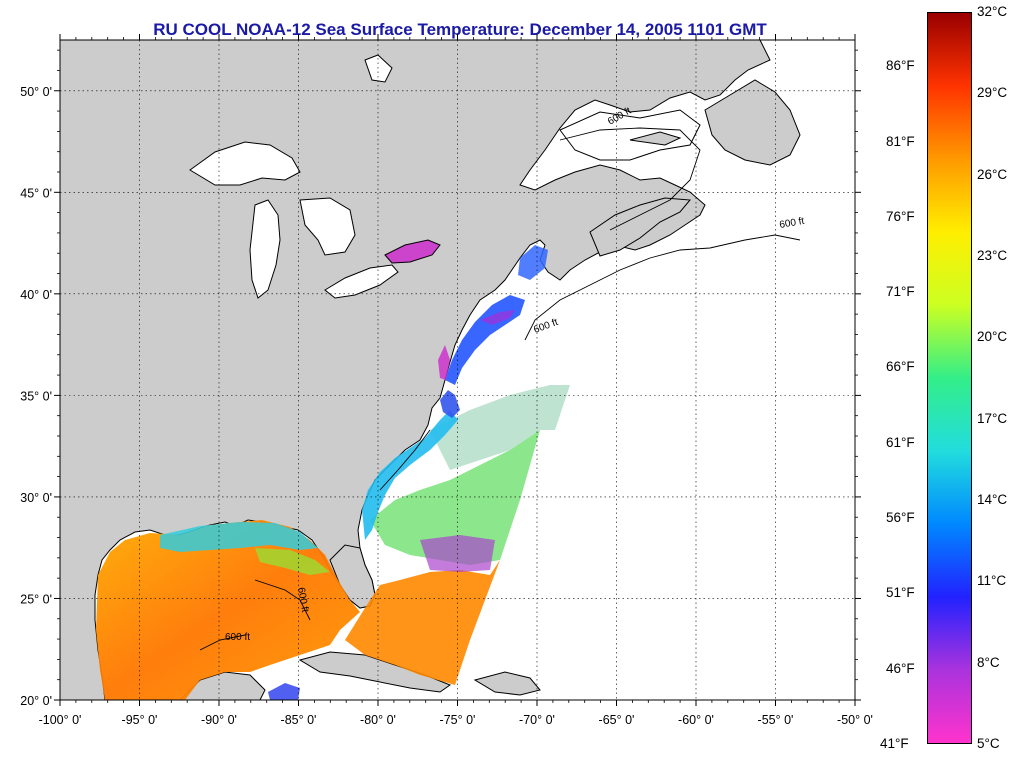  Describe the element at coordinates (992, 255) in the screenshot. I see `colorbar-celsius-label: 23°C` at that location.